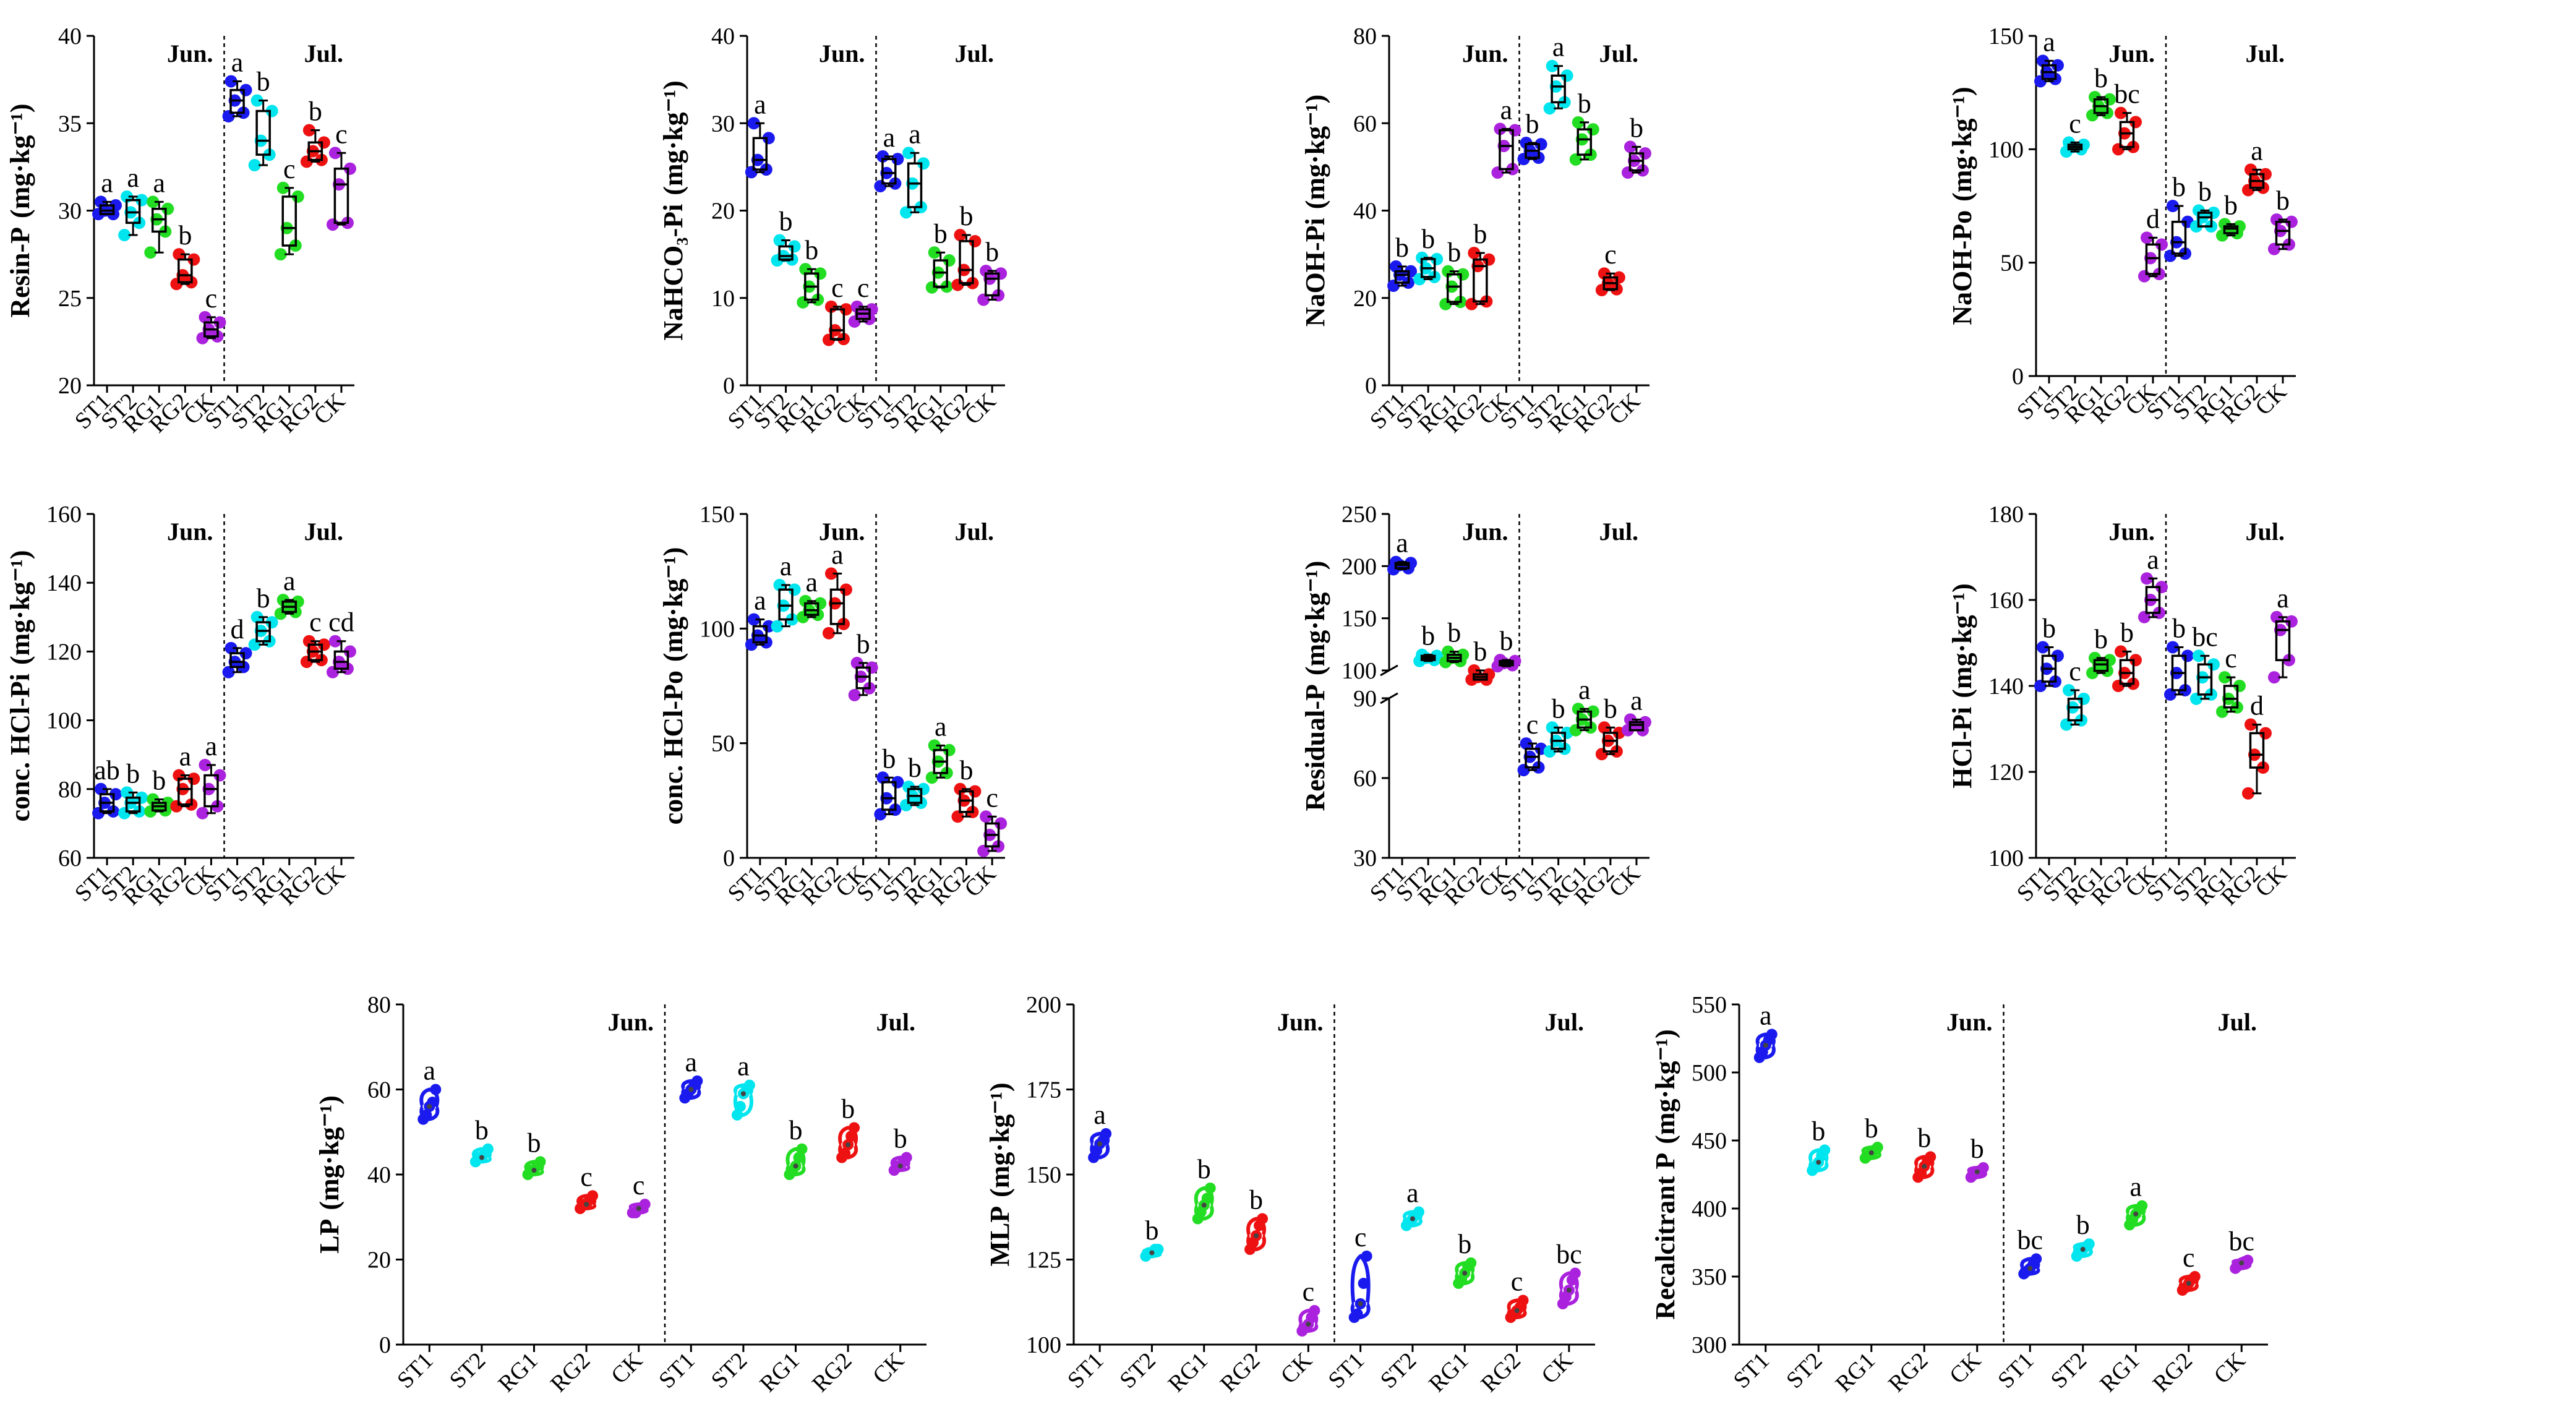 The height and width of the screenshot is (1425, 2576). Describe the element at coordinates (70, 790) in the screenshot. I see `y-tick-label: 80` at that location.